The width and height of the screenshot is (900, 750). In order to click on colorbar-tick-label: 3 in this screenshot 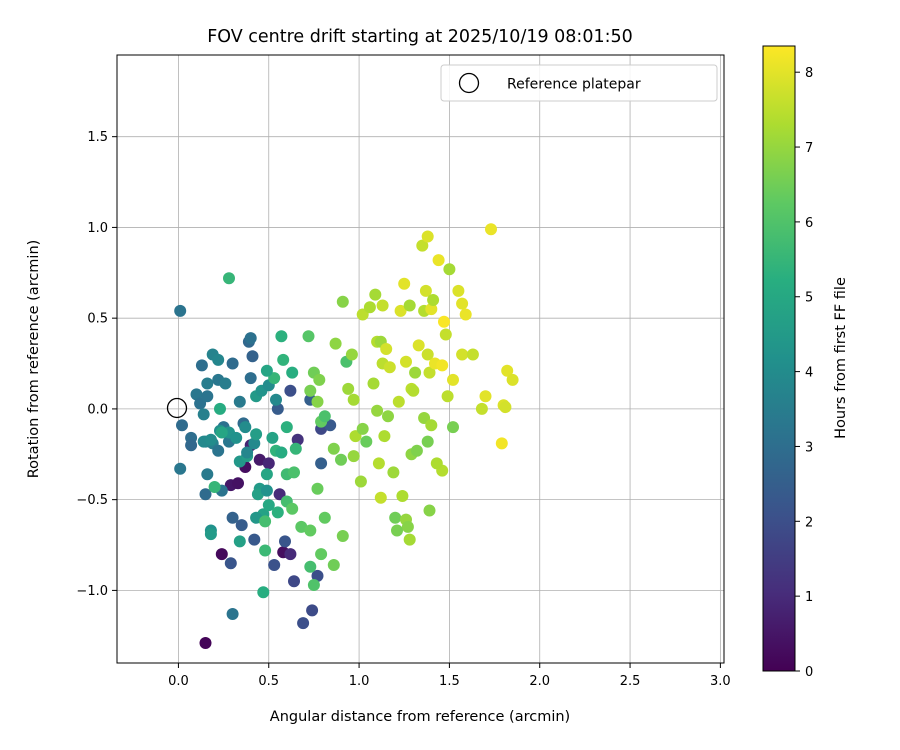, I will do `click(809, 447)`.